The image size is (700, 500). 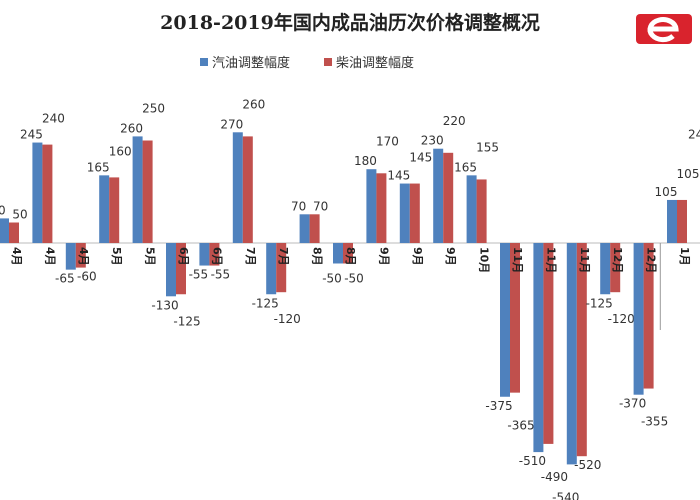 What do you see at coordinates (387, 141) in the screenshot?
I see `data-label-diesel: 170` at bounding box center [387, 141].